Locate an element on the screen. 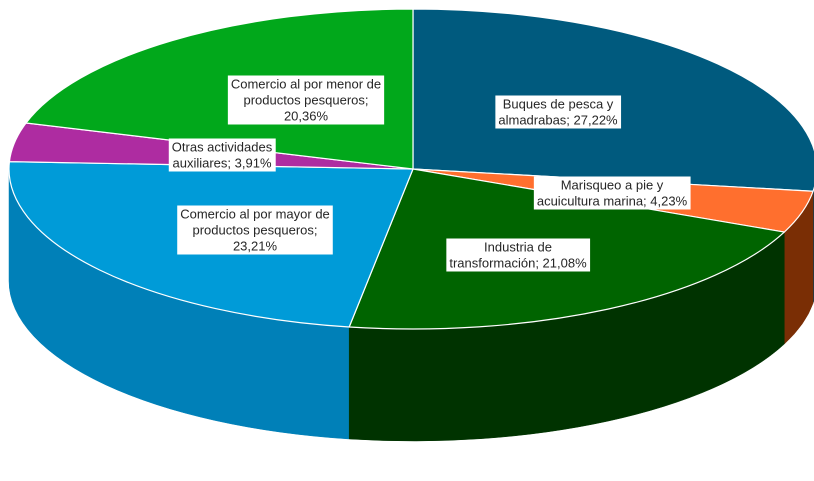  slice-label-text: Otras actividades auxiliares; 3,91% is located at coordinates (222, 155).